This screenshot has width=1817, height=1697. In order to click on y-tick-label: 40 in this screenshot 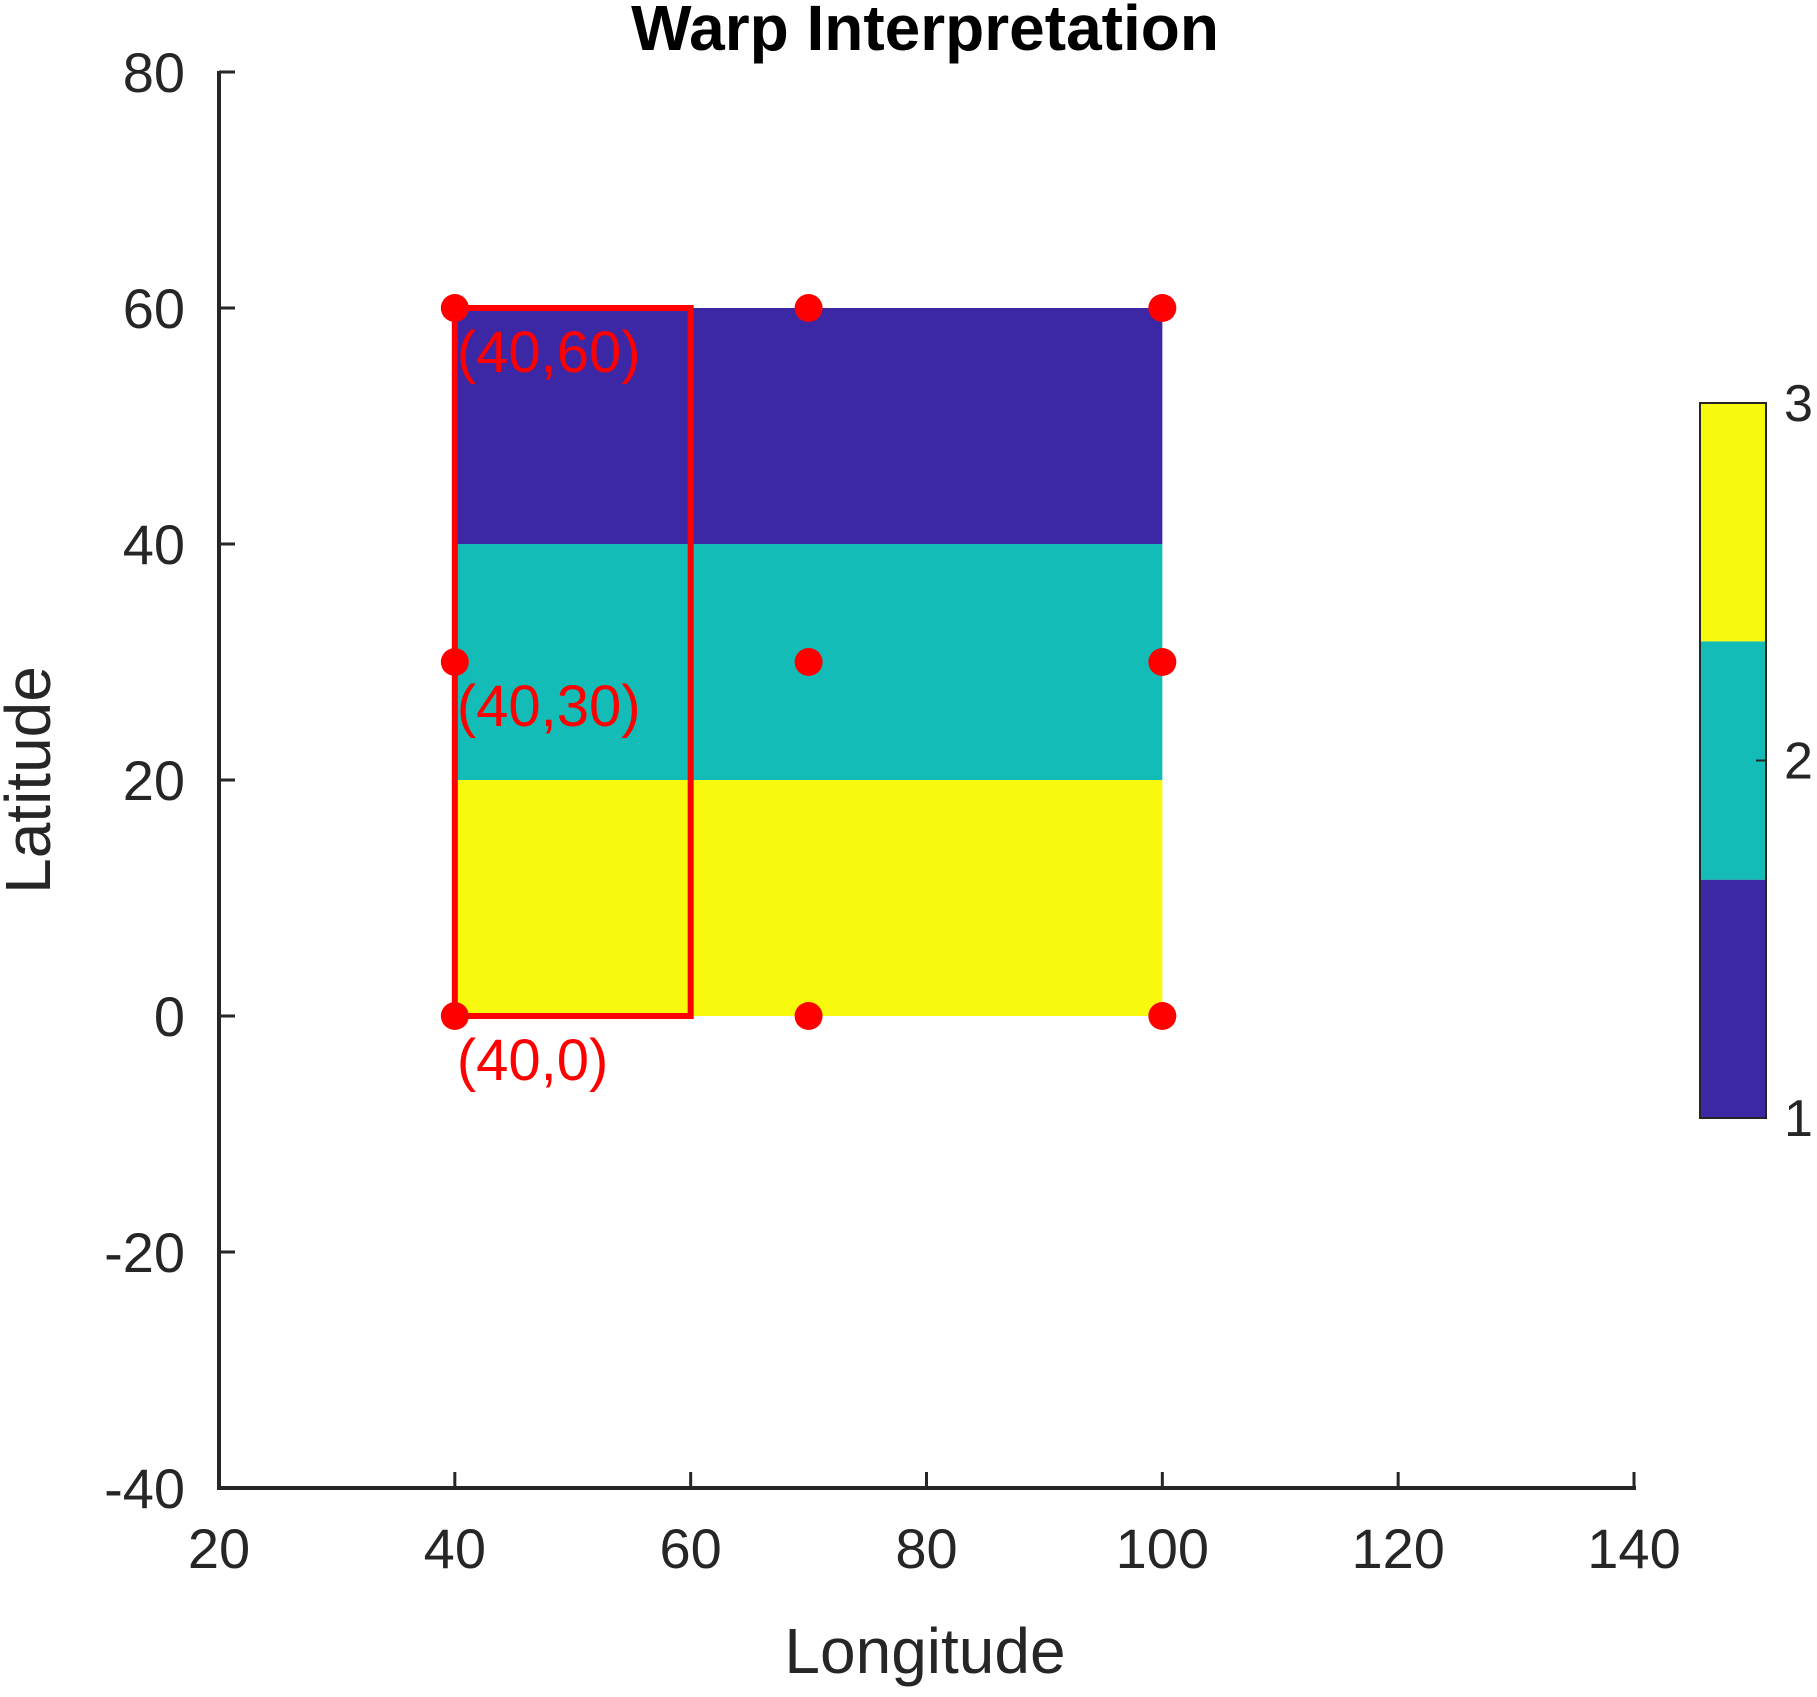, I will do `click(154, 544)`.